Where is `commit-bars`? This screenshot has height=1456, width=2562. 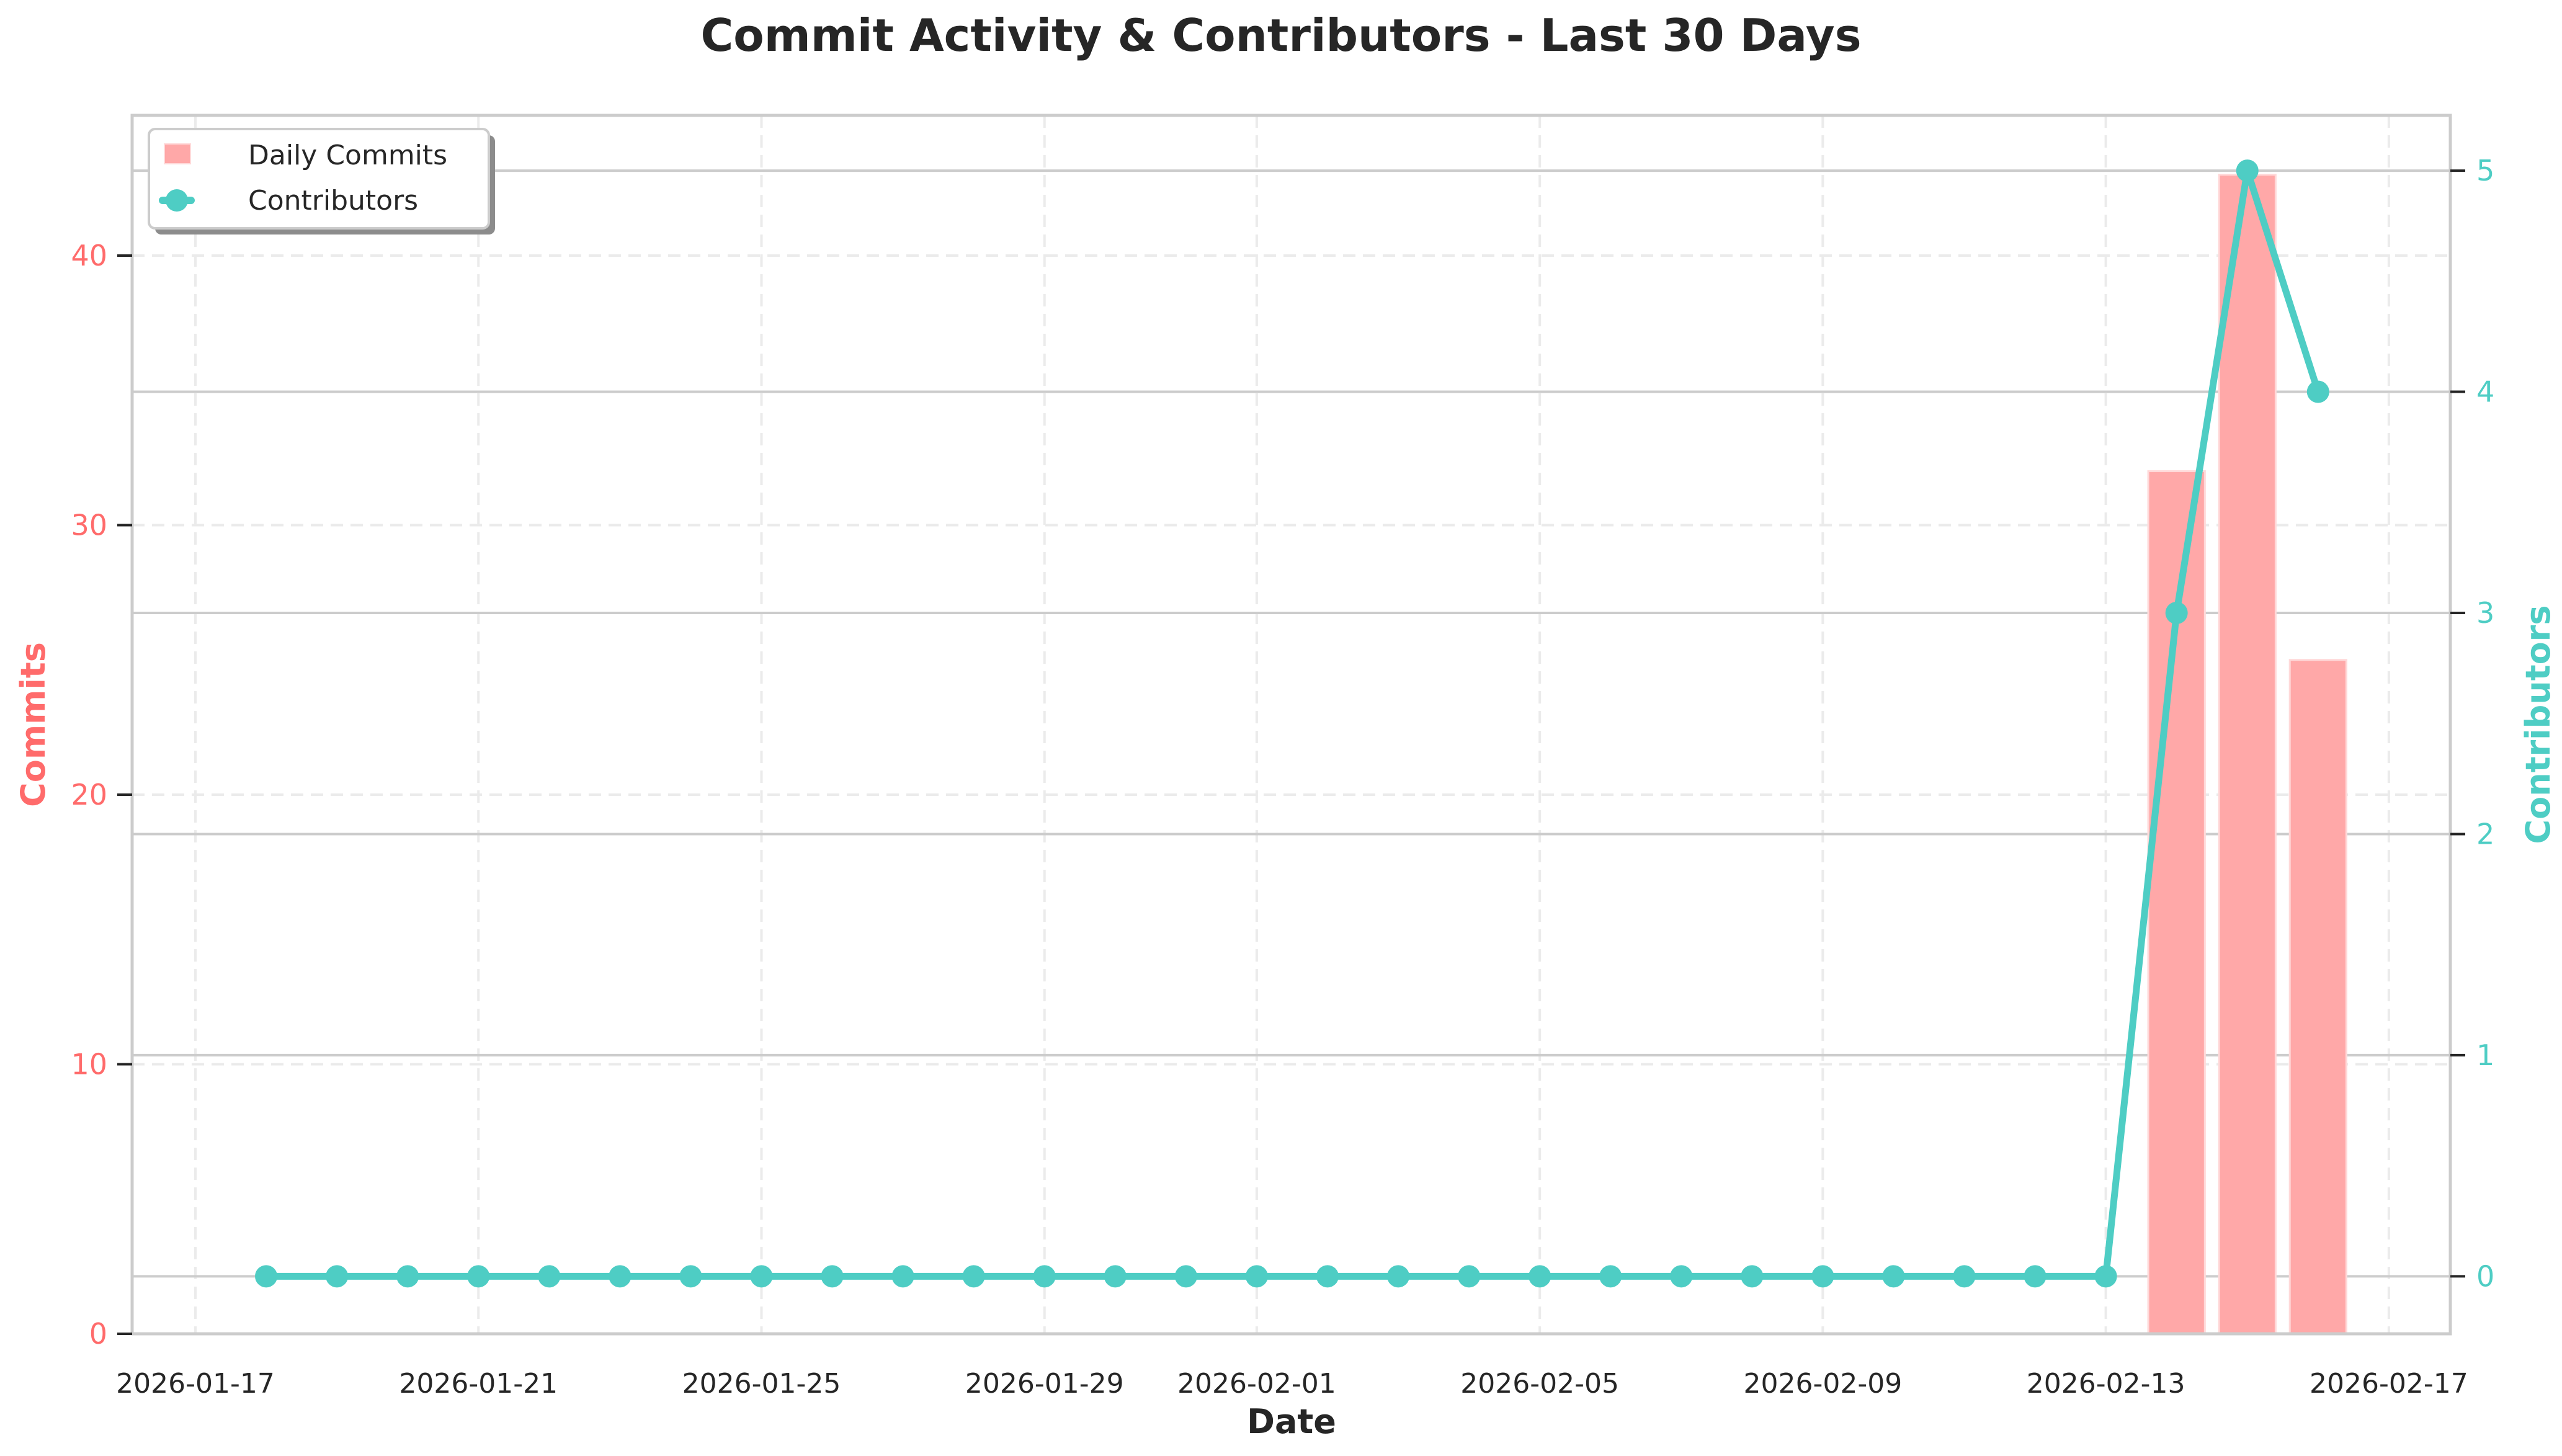 commit-bars is located at coordinates (2247, 754).